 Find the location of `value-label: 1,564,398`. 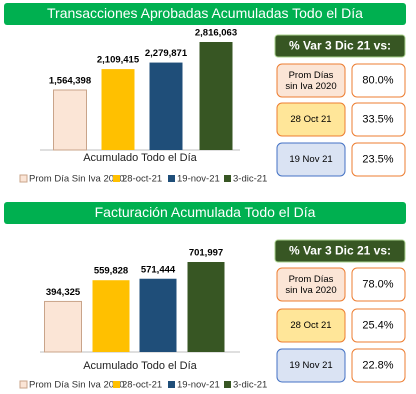

value-label: 1,564,398 is located at coordinates (70, 81).